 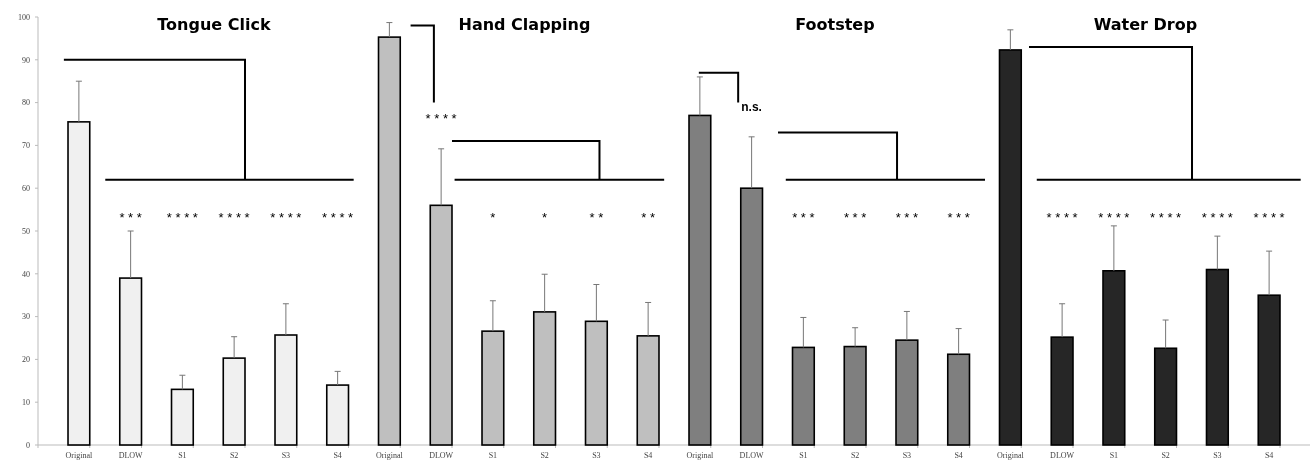 What do you see at coordinates (26, 103) in the screenshot?
I see `y-tick-label: 80` at bounding box center [26, 103].